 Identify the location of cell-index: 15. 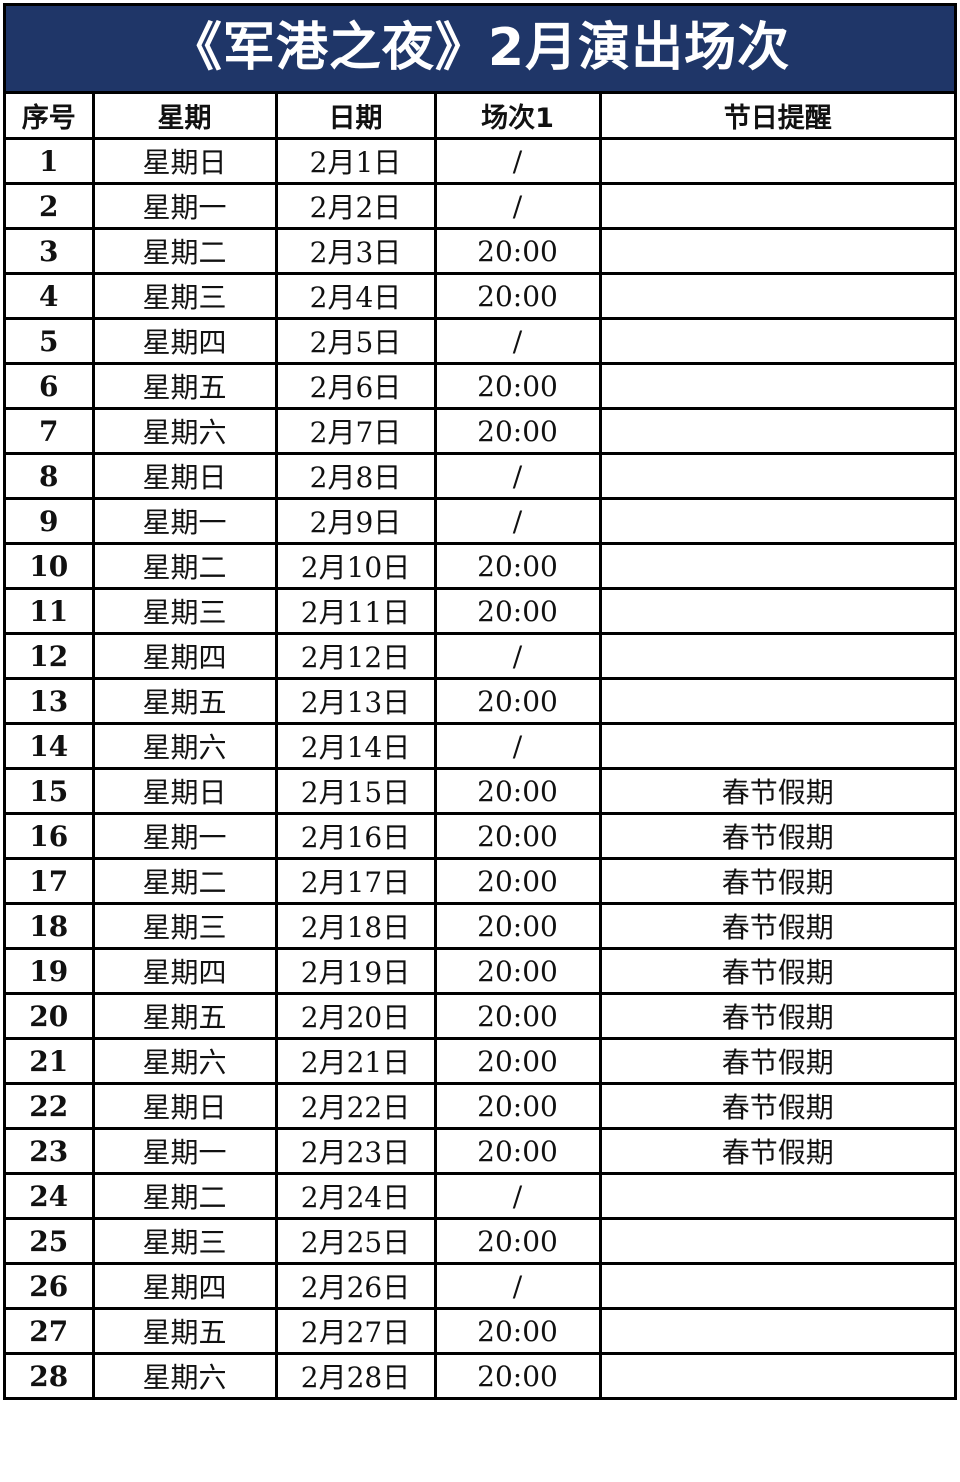
(50, 791).